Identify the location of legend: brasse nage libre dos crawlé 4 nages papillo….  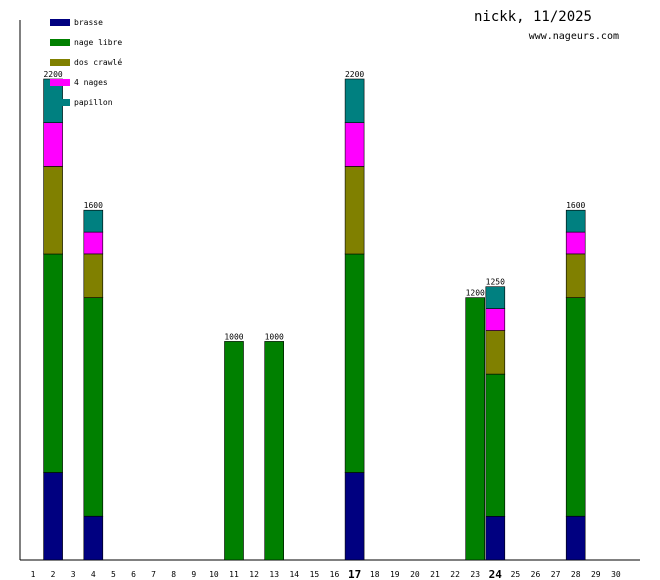
(86, 62).